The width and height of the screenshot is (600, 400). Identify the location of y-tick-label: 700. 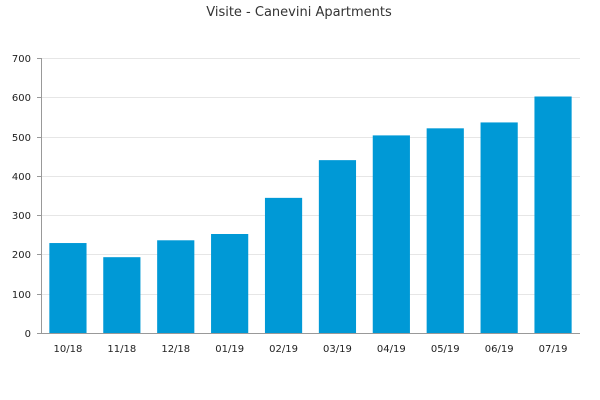
(21, 59).